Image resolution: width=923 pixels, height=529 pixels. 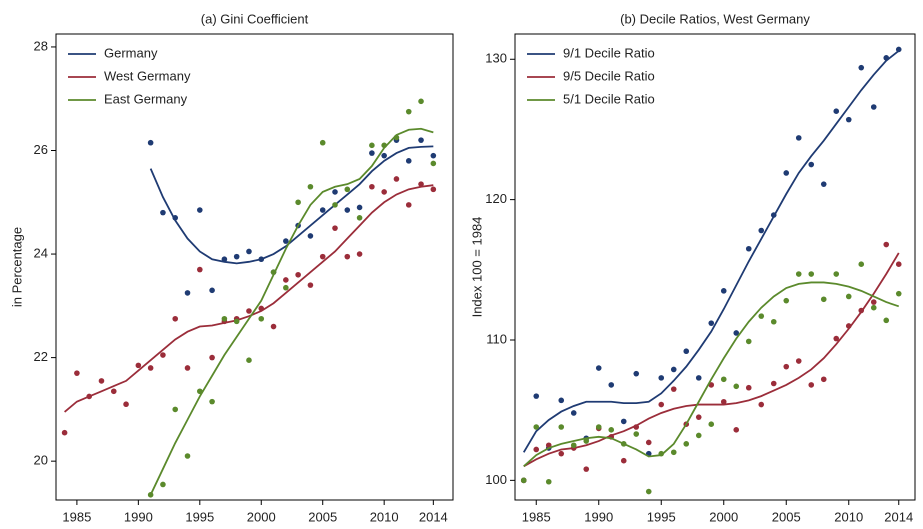 I want to click on chart-title: (a) Gini Coefficient, so click(x=255, y=18).